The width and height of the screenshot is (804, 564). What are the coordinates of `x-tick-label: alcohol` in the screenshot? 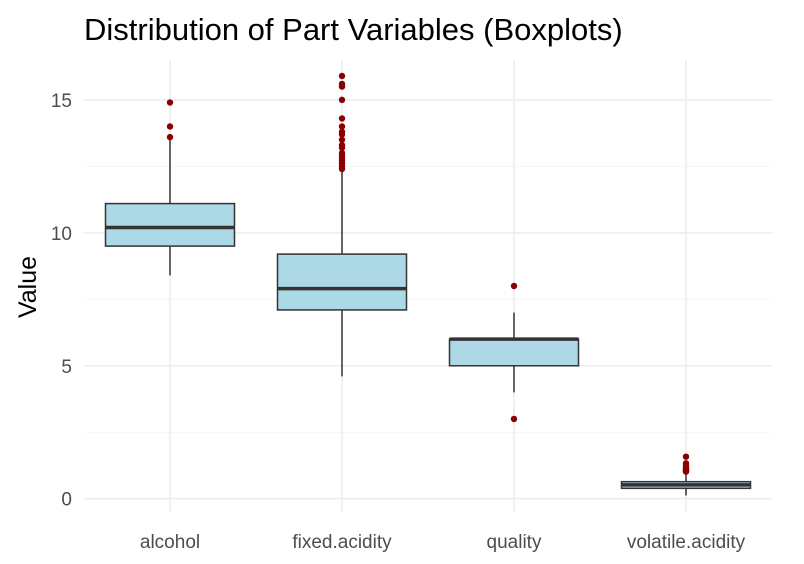 It's located at (170, 542).